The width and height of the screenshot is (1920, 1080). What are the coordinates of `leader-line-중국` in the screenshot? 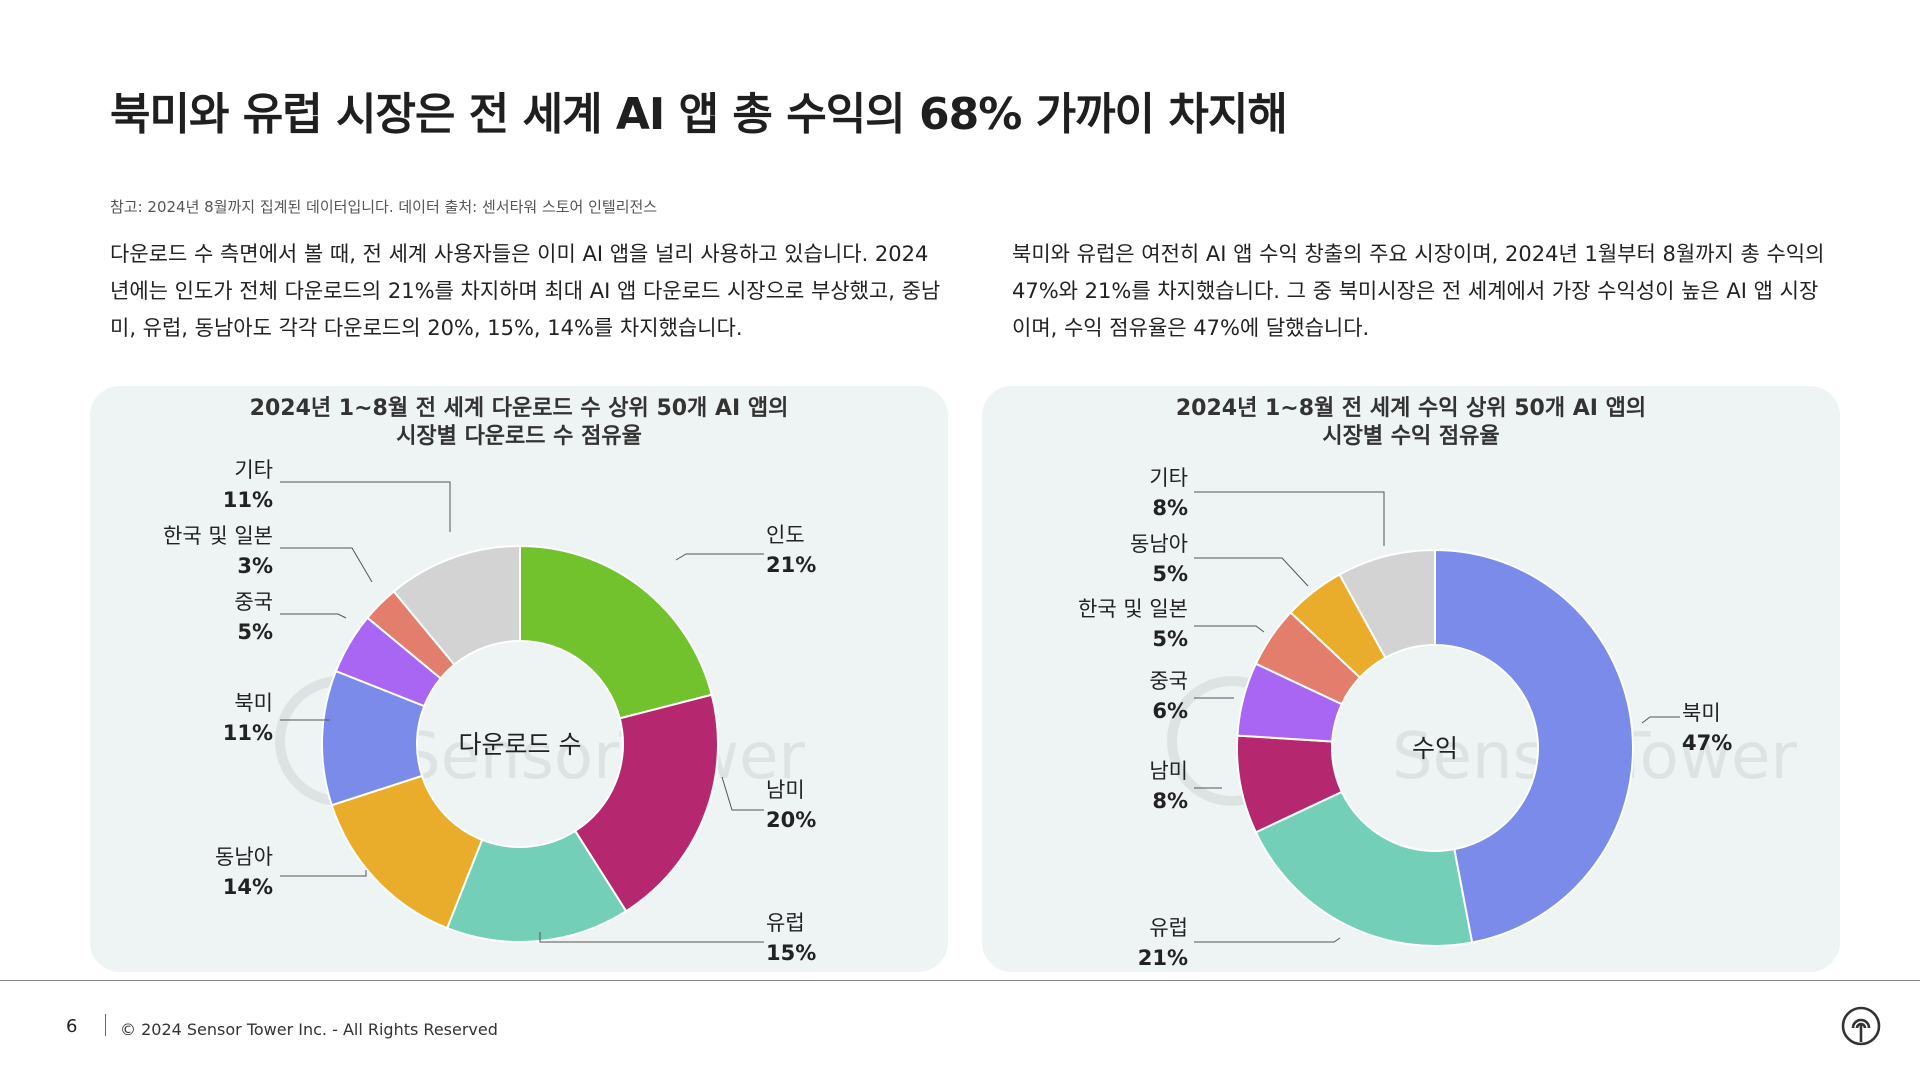 It's located at (313, 616).